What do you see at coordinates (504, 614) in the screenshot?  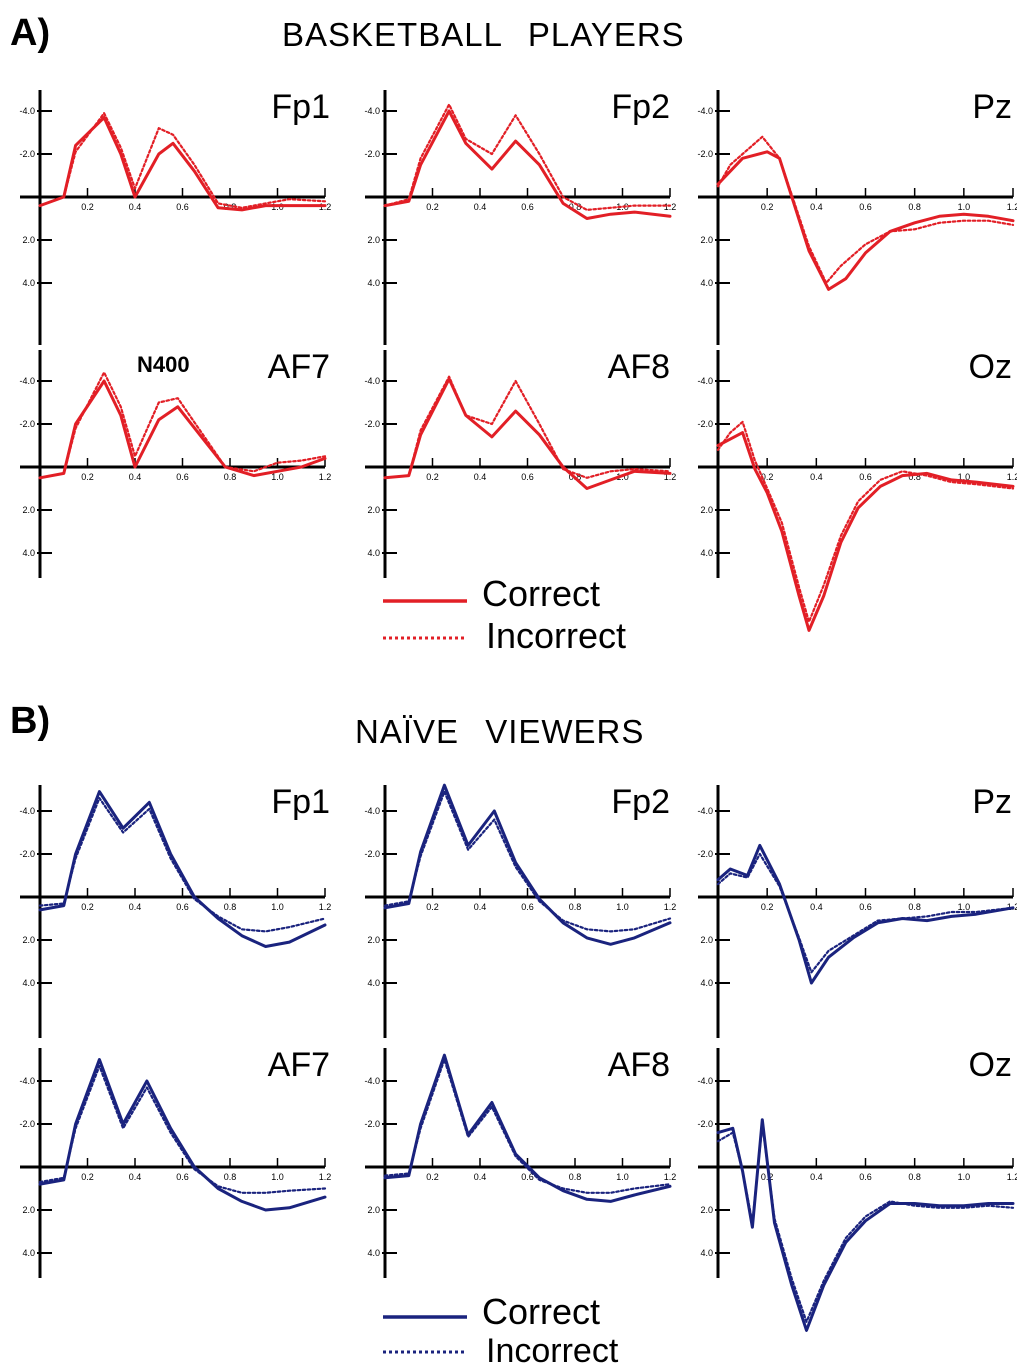 I see `legend-basketball: Correct Incorrect` at bounding box center [504, 614].